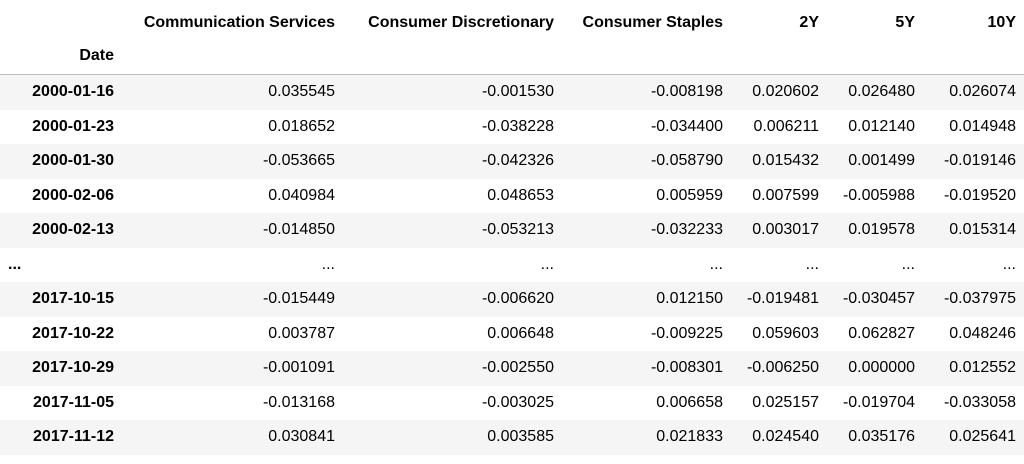  What do you see at coordinates (301, 195) in the screenshot?
I see `table-cell: 0.040984` at bounding box center [301, 195].